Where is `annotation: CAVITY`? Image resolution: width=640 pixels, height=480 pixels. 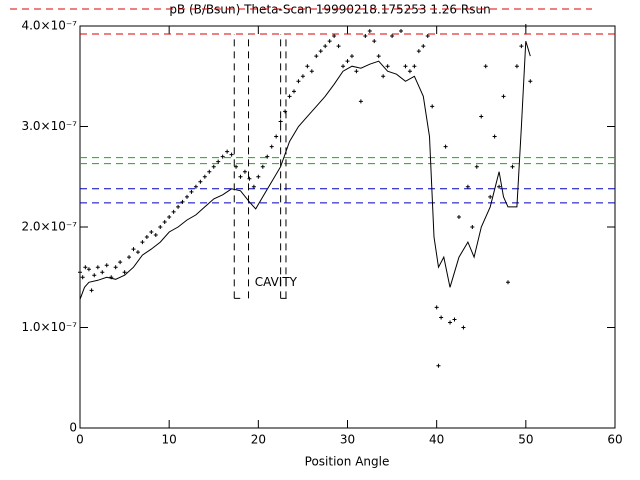
annotation: CAVITY is located at coordinates (276, 282).